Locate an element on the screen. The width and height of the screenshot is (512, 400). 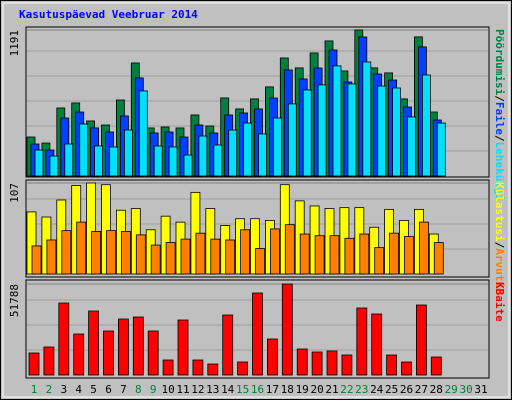
x-tick-label: 14 is located at coordinates (228, 389).